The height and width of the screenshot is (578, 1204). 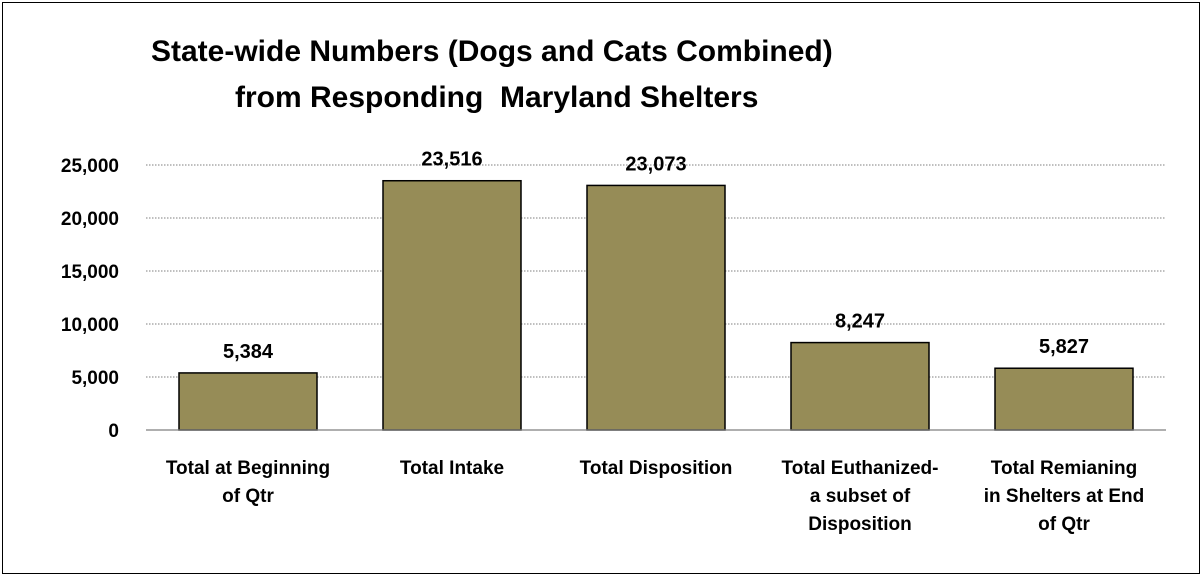 What do you see at coordinates (656, 468) in the screenshot?
I see `category-label: Total Disposition` at bounding box center [656, 468].